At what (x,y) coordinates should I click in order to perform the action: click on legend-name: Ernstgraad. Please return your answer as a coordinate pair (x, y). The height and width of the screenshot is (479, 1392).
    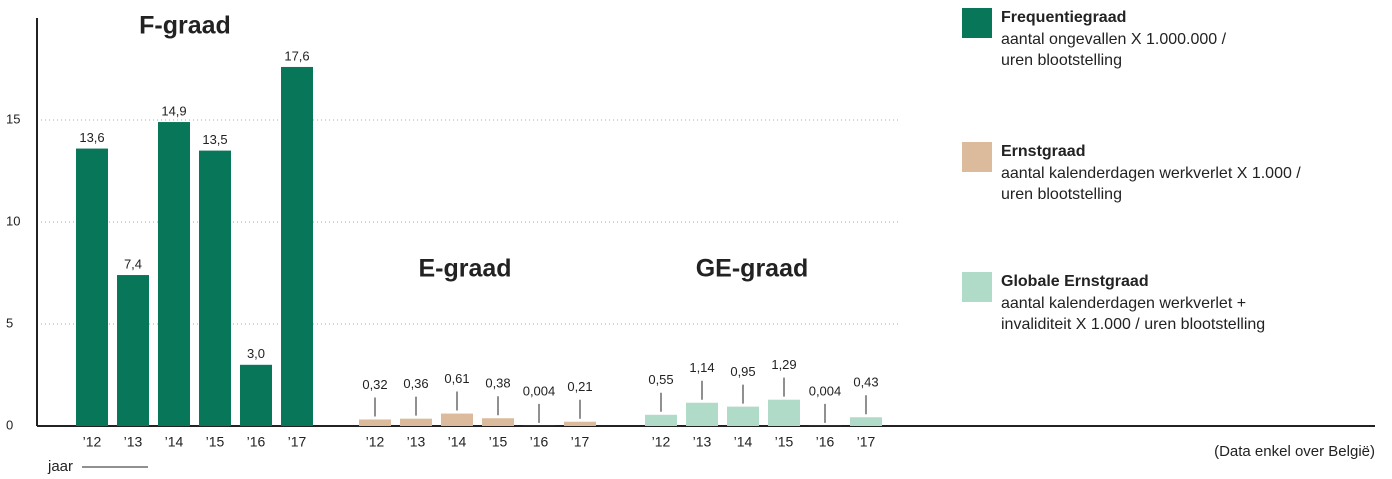
    Looking at the image, I should click on (1043, 151).